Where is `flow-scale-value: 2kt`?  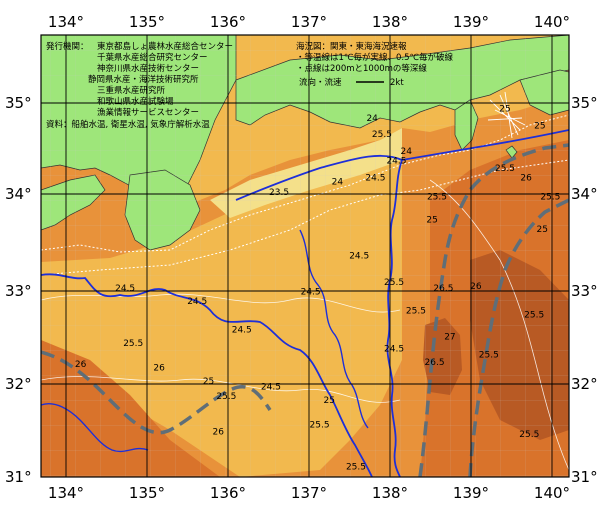 flow-scale-value: 2kt is located at coordinates (397, 83).